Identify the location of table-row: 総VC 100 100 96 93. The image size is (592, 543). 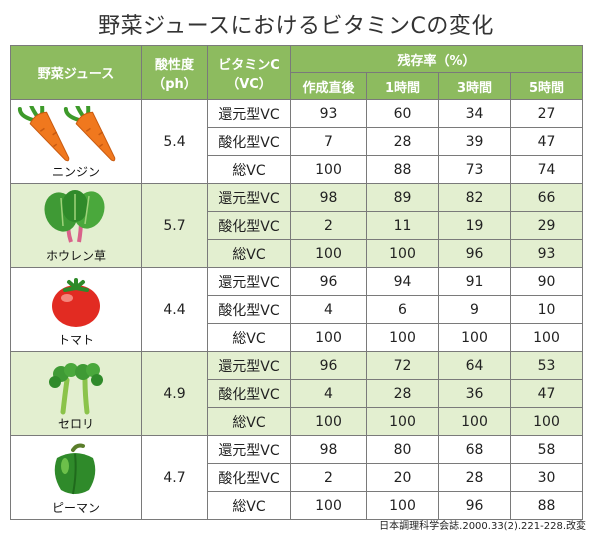
(297, 253).